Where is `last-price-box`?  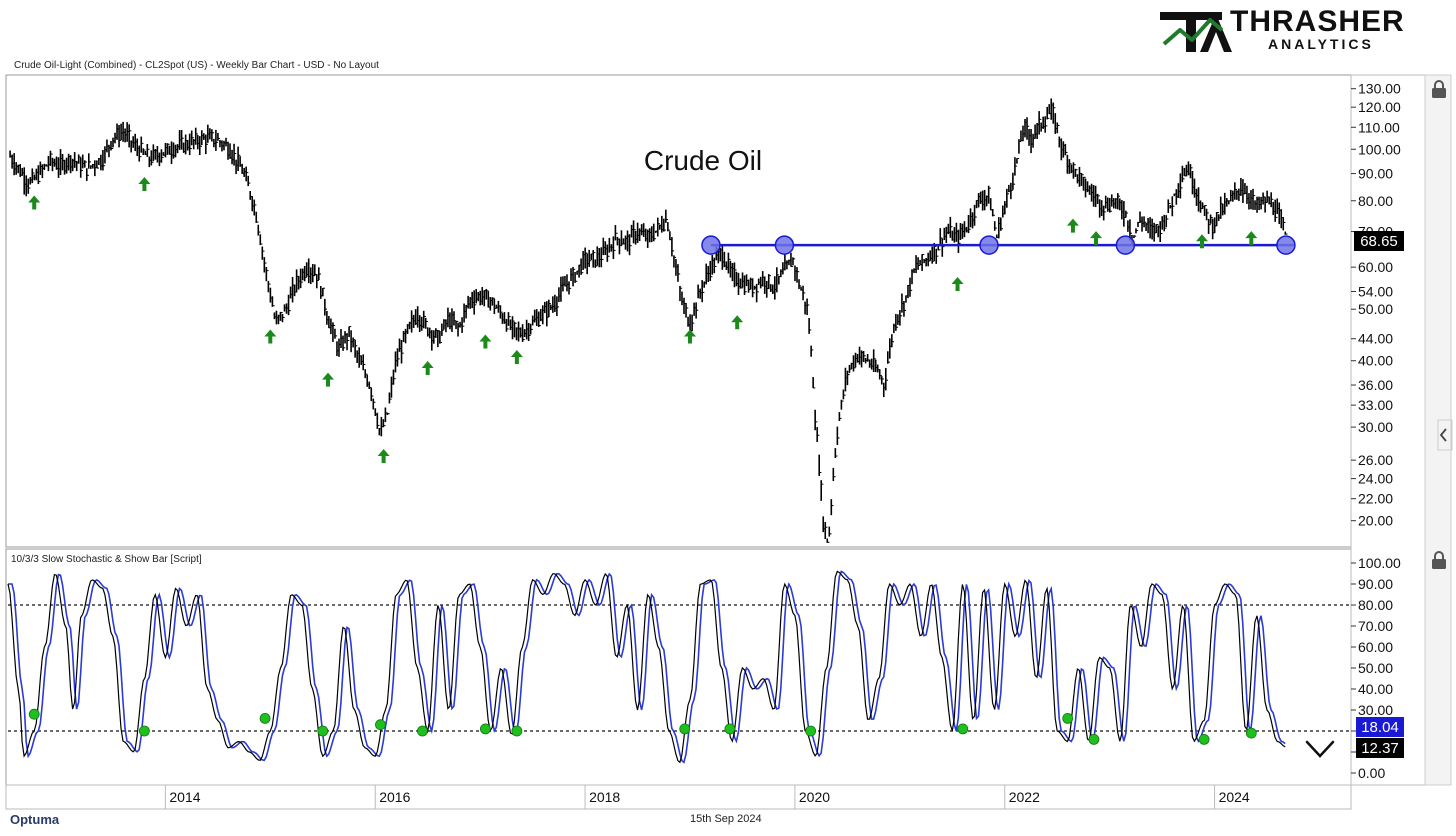 last-price-box is located at coordinates (1379, 241).